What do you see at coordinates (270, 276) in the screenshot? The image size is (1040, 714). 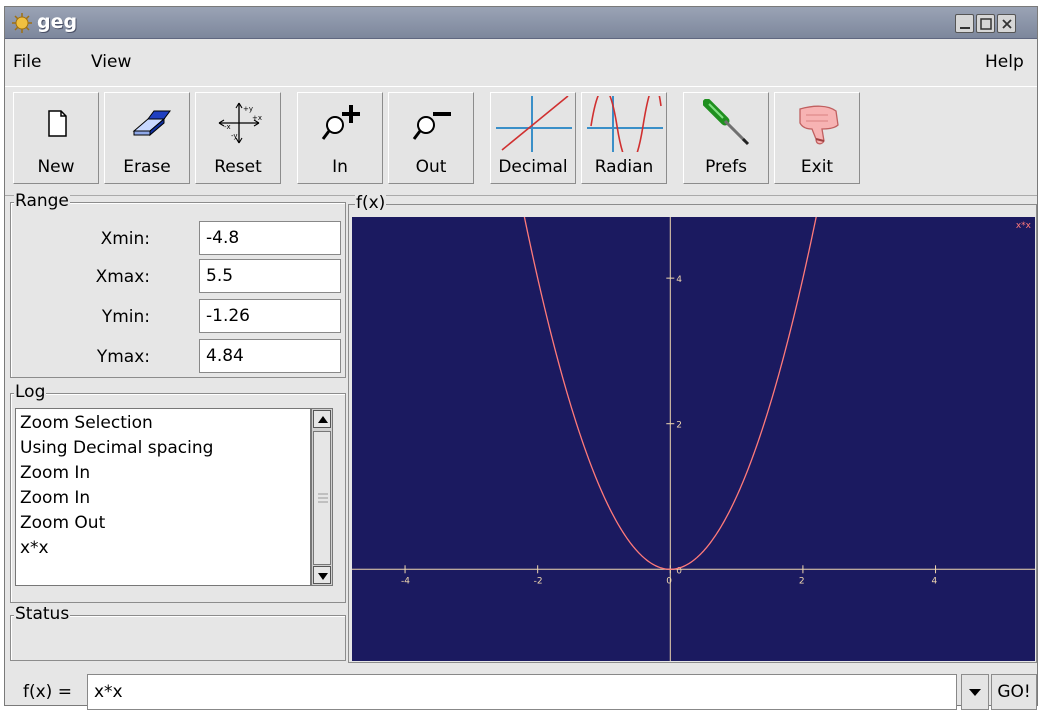 I see `xmax-input` at bounding box center [270, 276].